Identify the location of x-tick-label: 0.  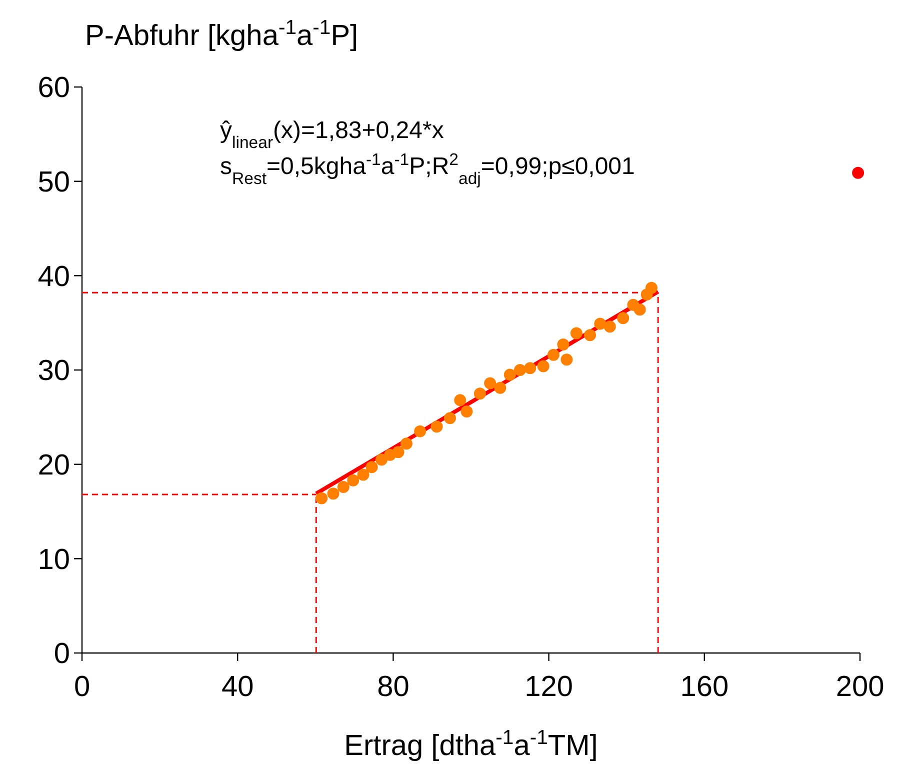
(82, 686).